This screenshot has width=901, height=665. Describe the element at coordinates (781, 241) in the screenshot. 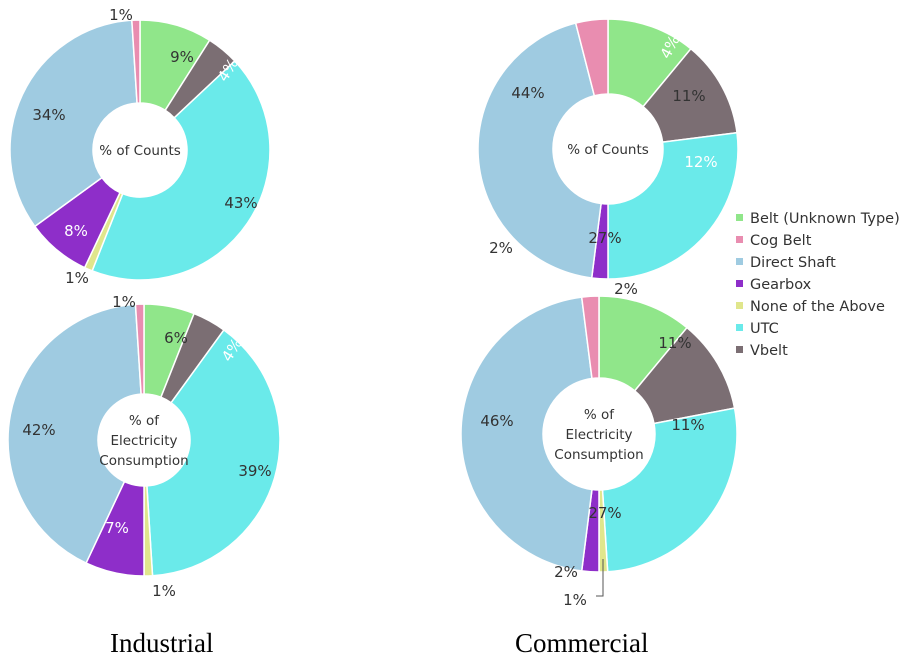

I see `legend-label-cog-belt: Cog Belt` at that location.